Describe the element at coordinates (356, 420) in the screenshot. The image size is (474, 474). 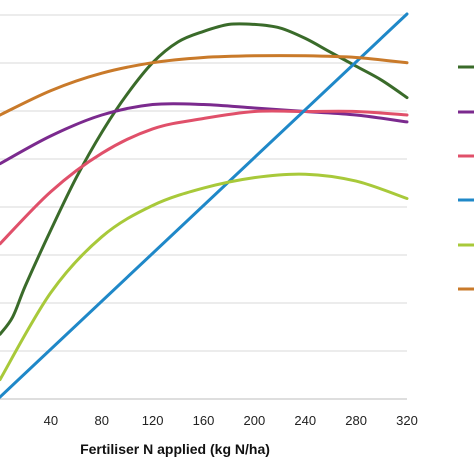
I see `x-tick-label: 280` at that location.